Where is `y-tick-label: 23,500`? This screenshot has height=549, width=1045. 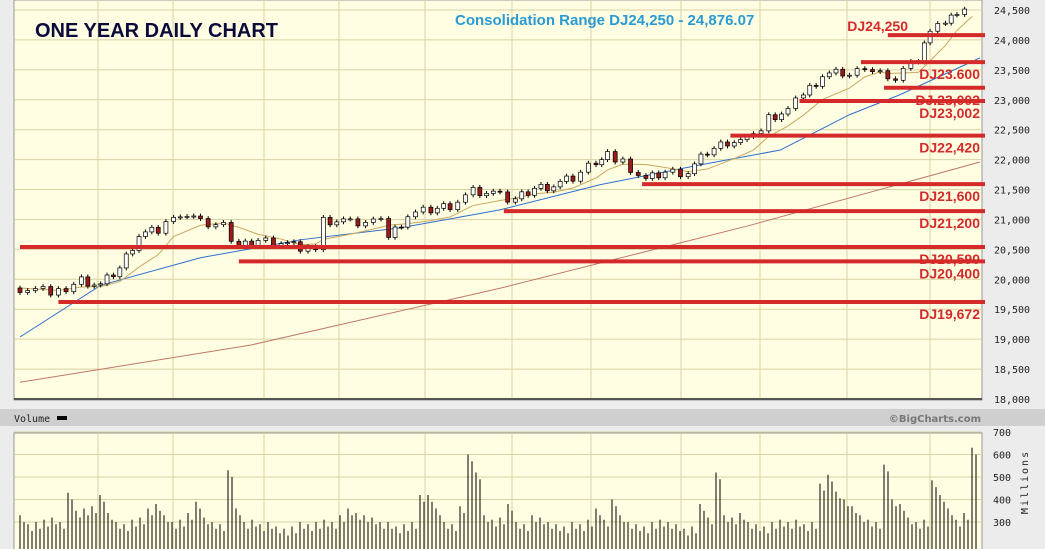 y-tick-label: 23,500 is located at coordinates (1012, 71).